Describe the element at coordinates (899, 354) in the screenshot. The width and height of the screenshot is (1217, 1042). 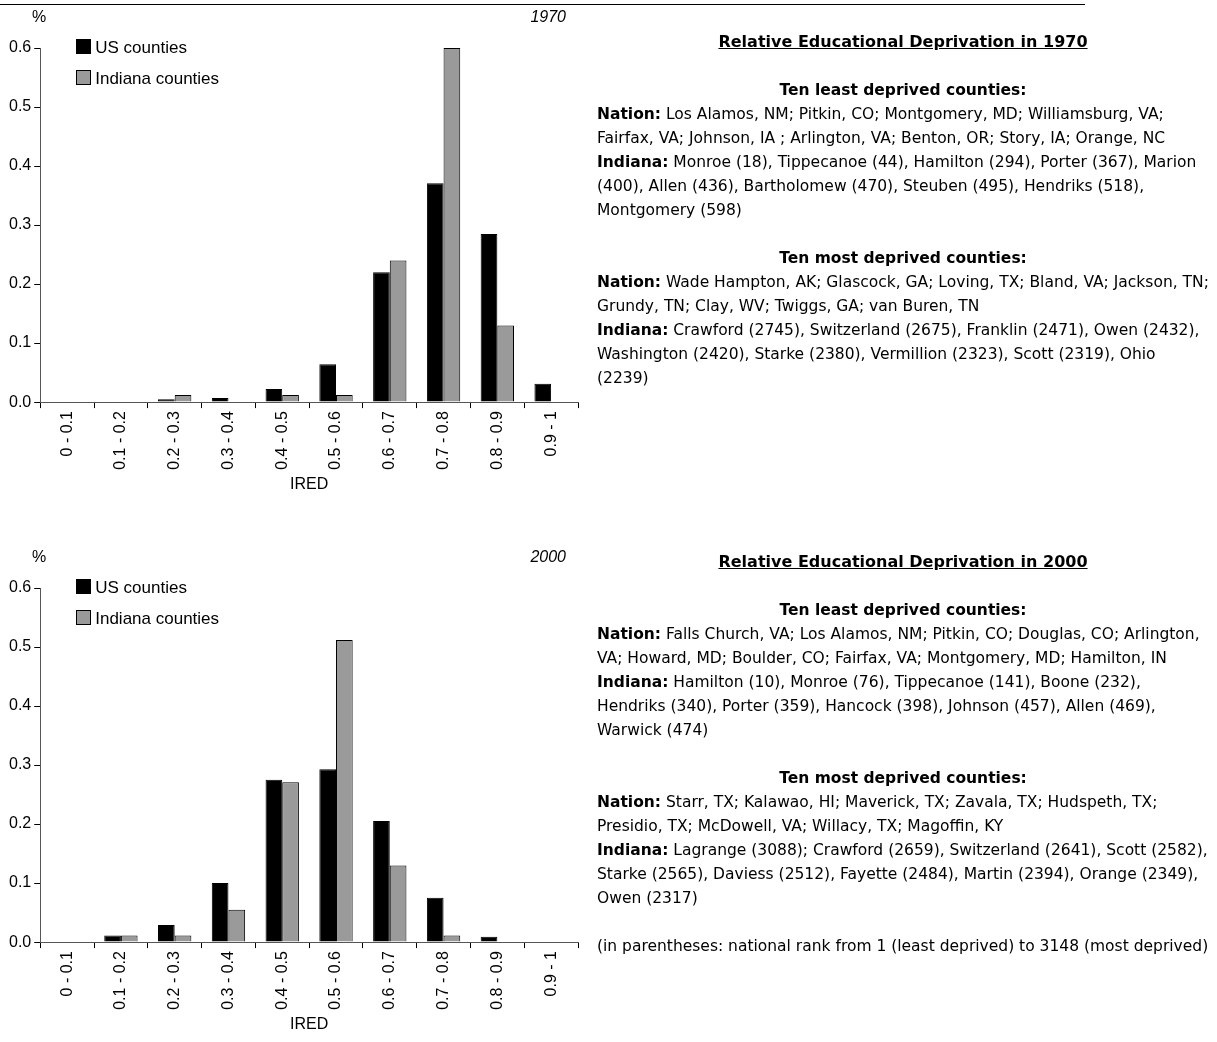
I see `text: Indiana: Crawford (2745), Switzerland (2675), Franklin (2471), Owen (2432), Washington (2420), Starke (2380), Vermillion (2323), Scott (2319), Ohio (2239)` at that location.